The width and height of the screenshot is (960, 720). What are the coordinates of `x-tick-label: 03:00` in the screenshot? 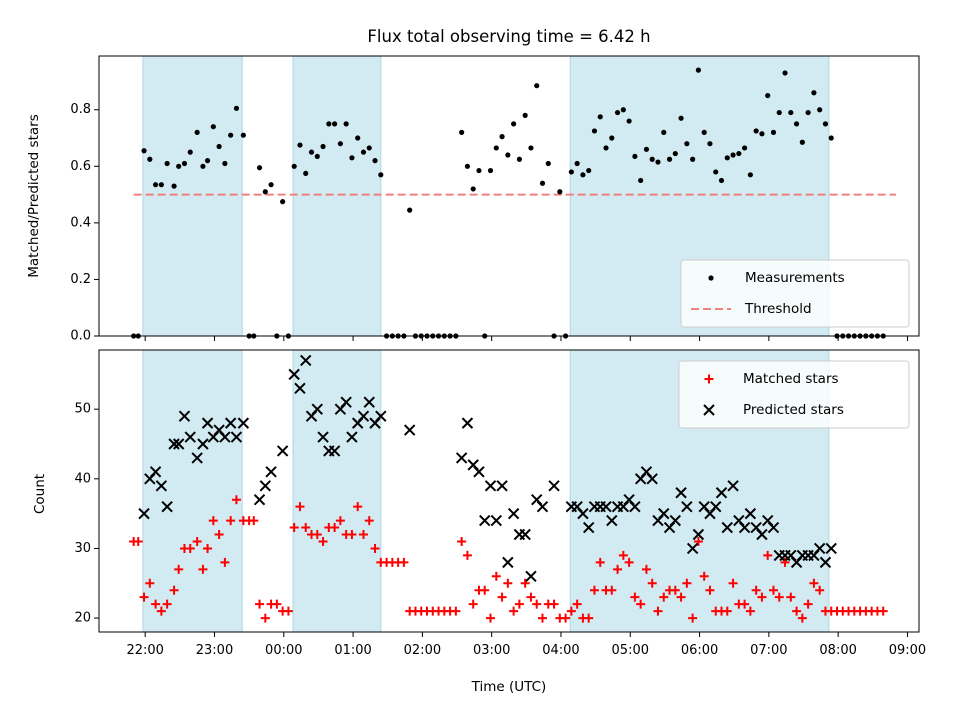 It's located at (491, 650).